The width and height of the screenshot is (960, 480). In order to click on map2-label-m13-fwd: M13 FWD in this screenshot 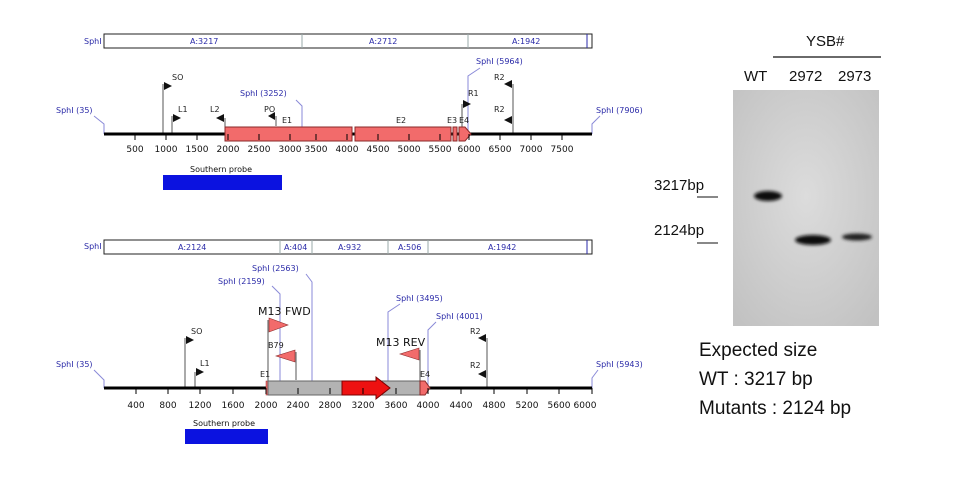, I will do `click(284, 311)`.